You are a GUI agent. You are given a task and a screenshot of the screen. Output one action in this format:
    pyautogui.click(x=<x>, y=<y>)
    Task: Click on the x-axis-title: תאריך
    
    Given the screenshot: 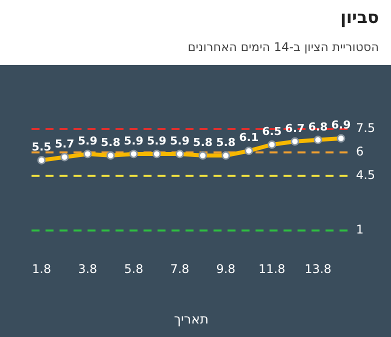 What is the action you would take?
    pyautogui.click(x=191, y=320)
    